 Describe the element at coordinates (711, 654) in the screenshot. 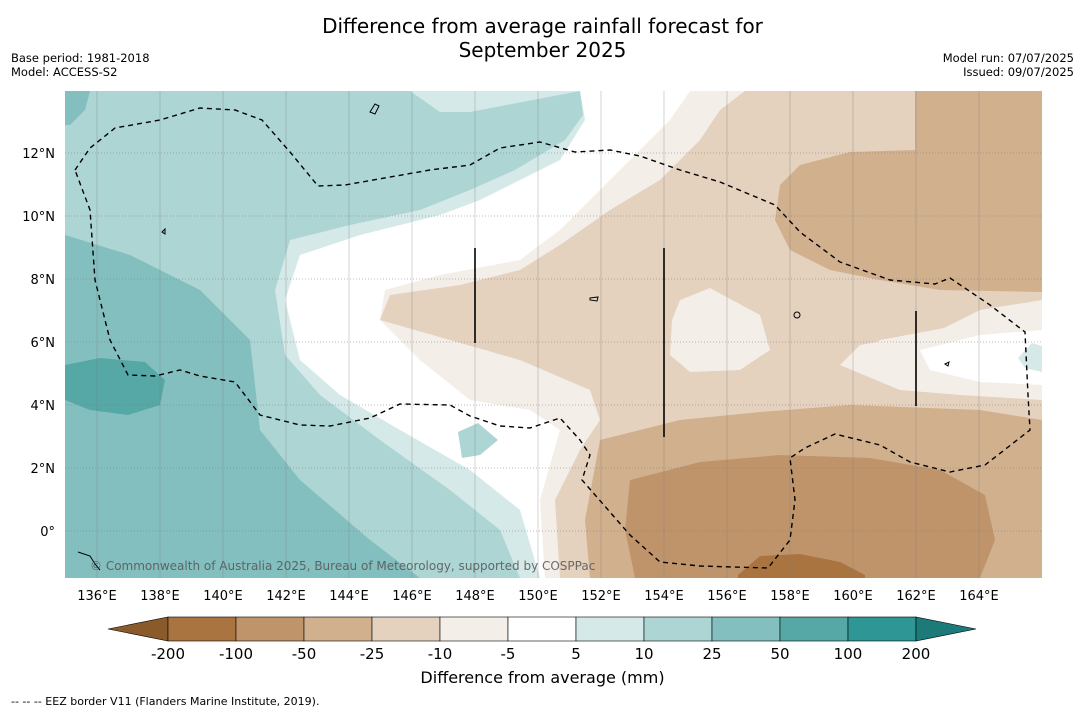

I see `colorbar-tick-label: 25` at that location.